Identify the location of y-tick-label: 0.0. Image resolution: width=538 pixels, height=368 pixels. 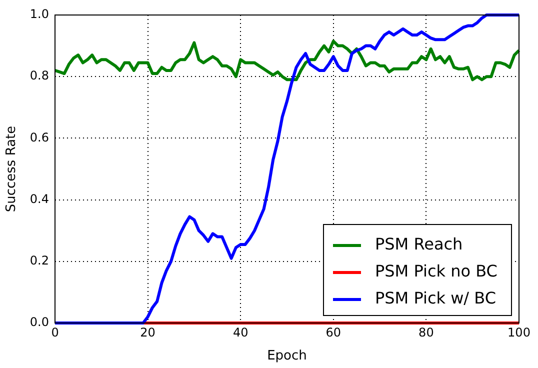
(39, 322).